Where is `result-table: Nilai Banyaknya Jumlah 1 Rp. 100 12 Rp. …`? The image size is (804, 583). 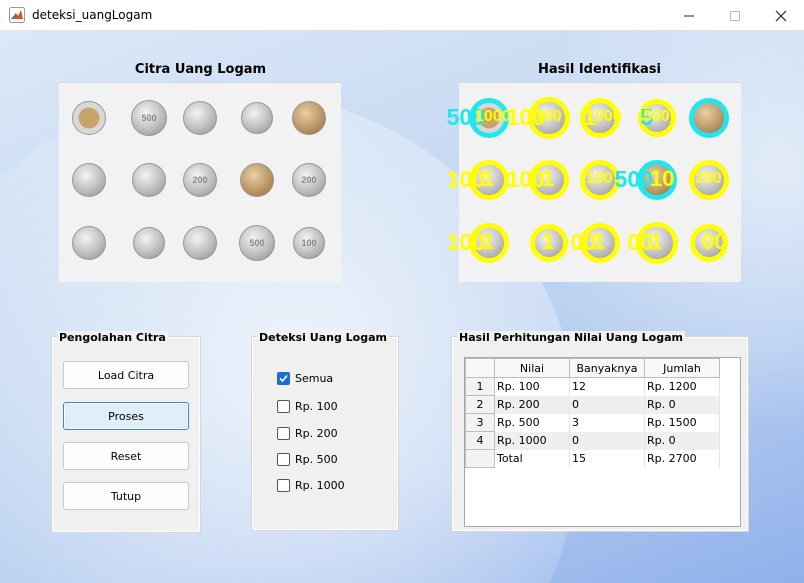 result-table: Nilai Banyaknya Jumlah 1 Rp. 100 12 Rp. … is located at coordinates (592, 413).